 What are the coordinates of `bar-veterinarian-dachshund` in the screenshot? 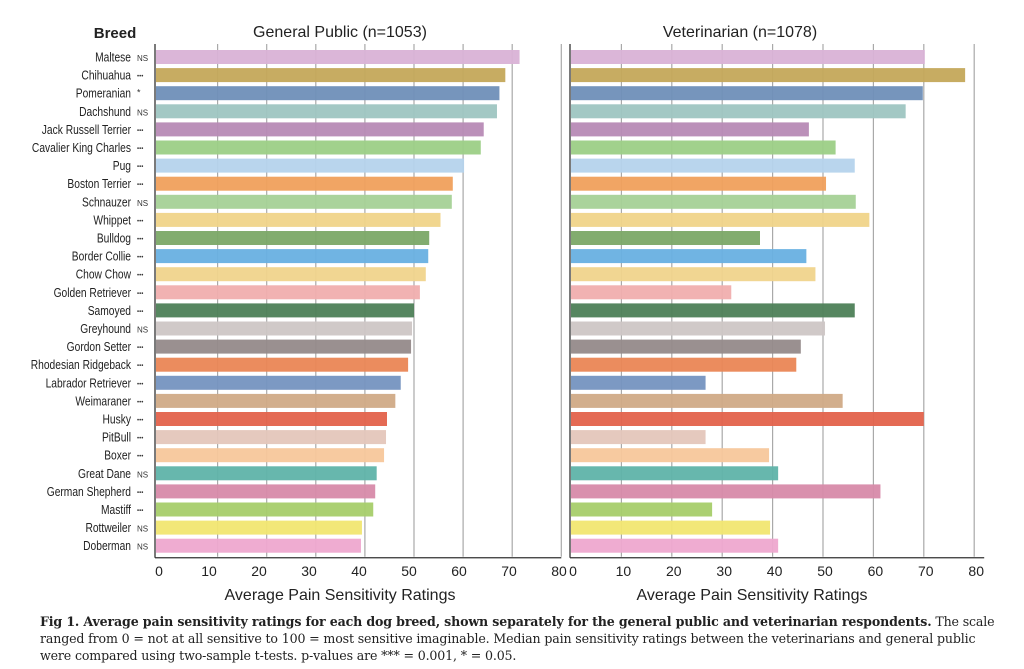 It's located at (738, 111).